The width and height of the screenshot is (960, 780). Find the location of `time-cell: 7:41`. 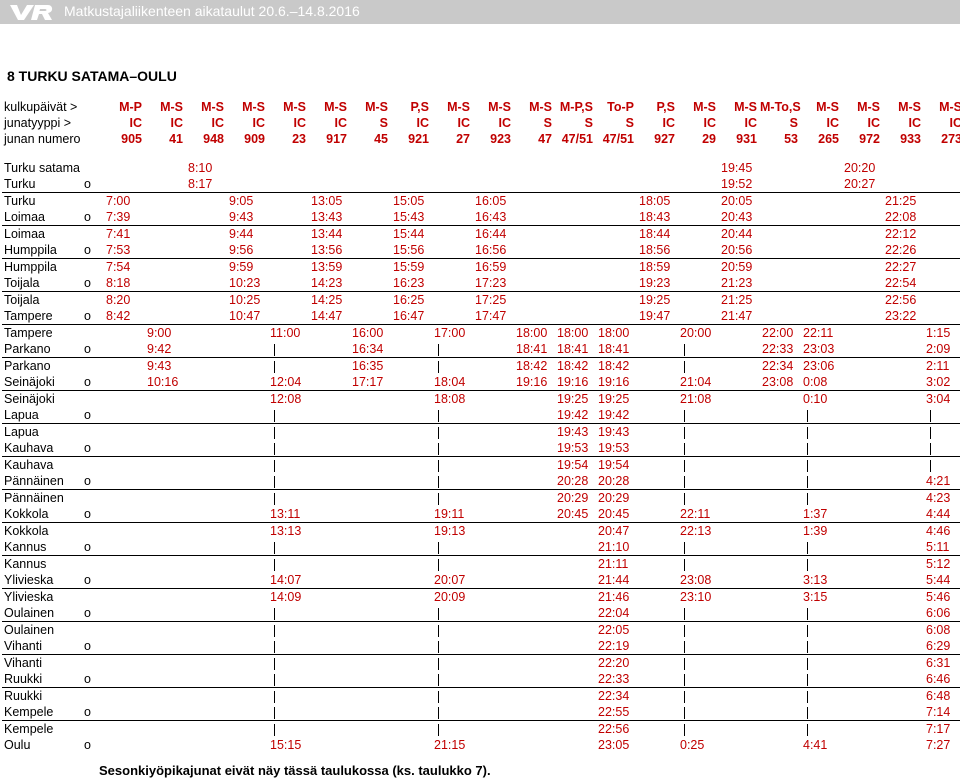

time-cell: 7:41 is located at coordinates (124, 233).